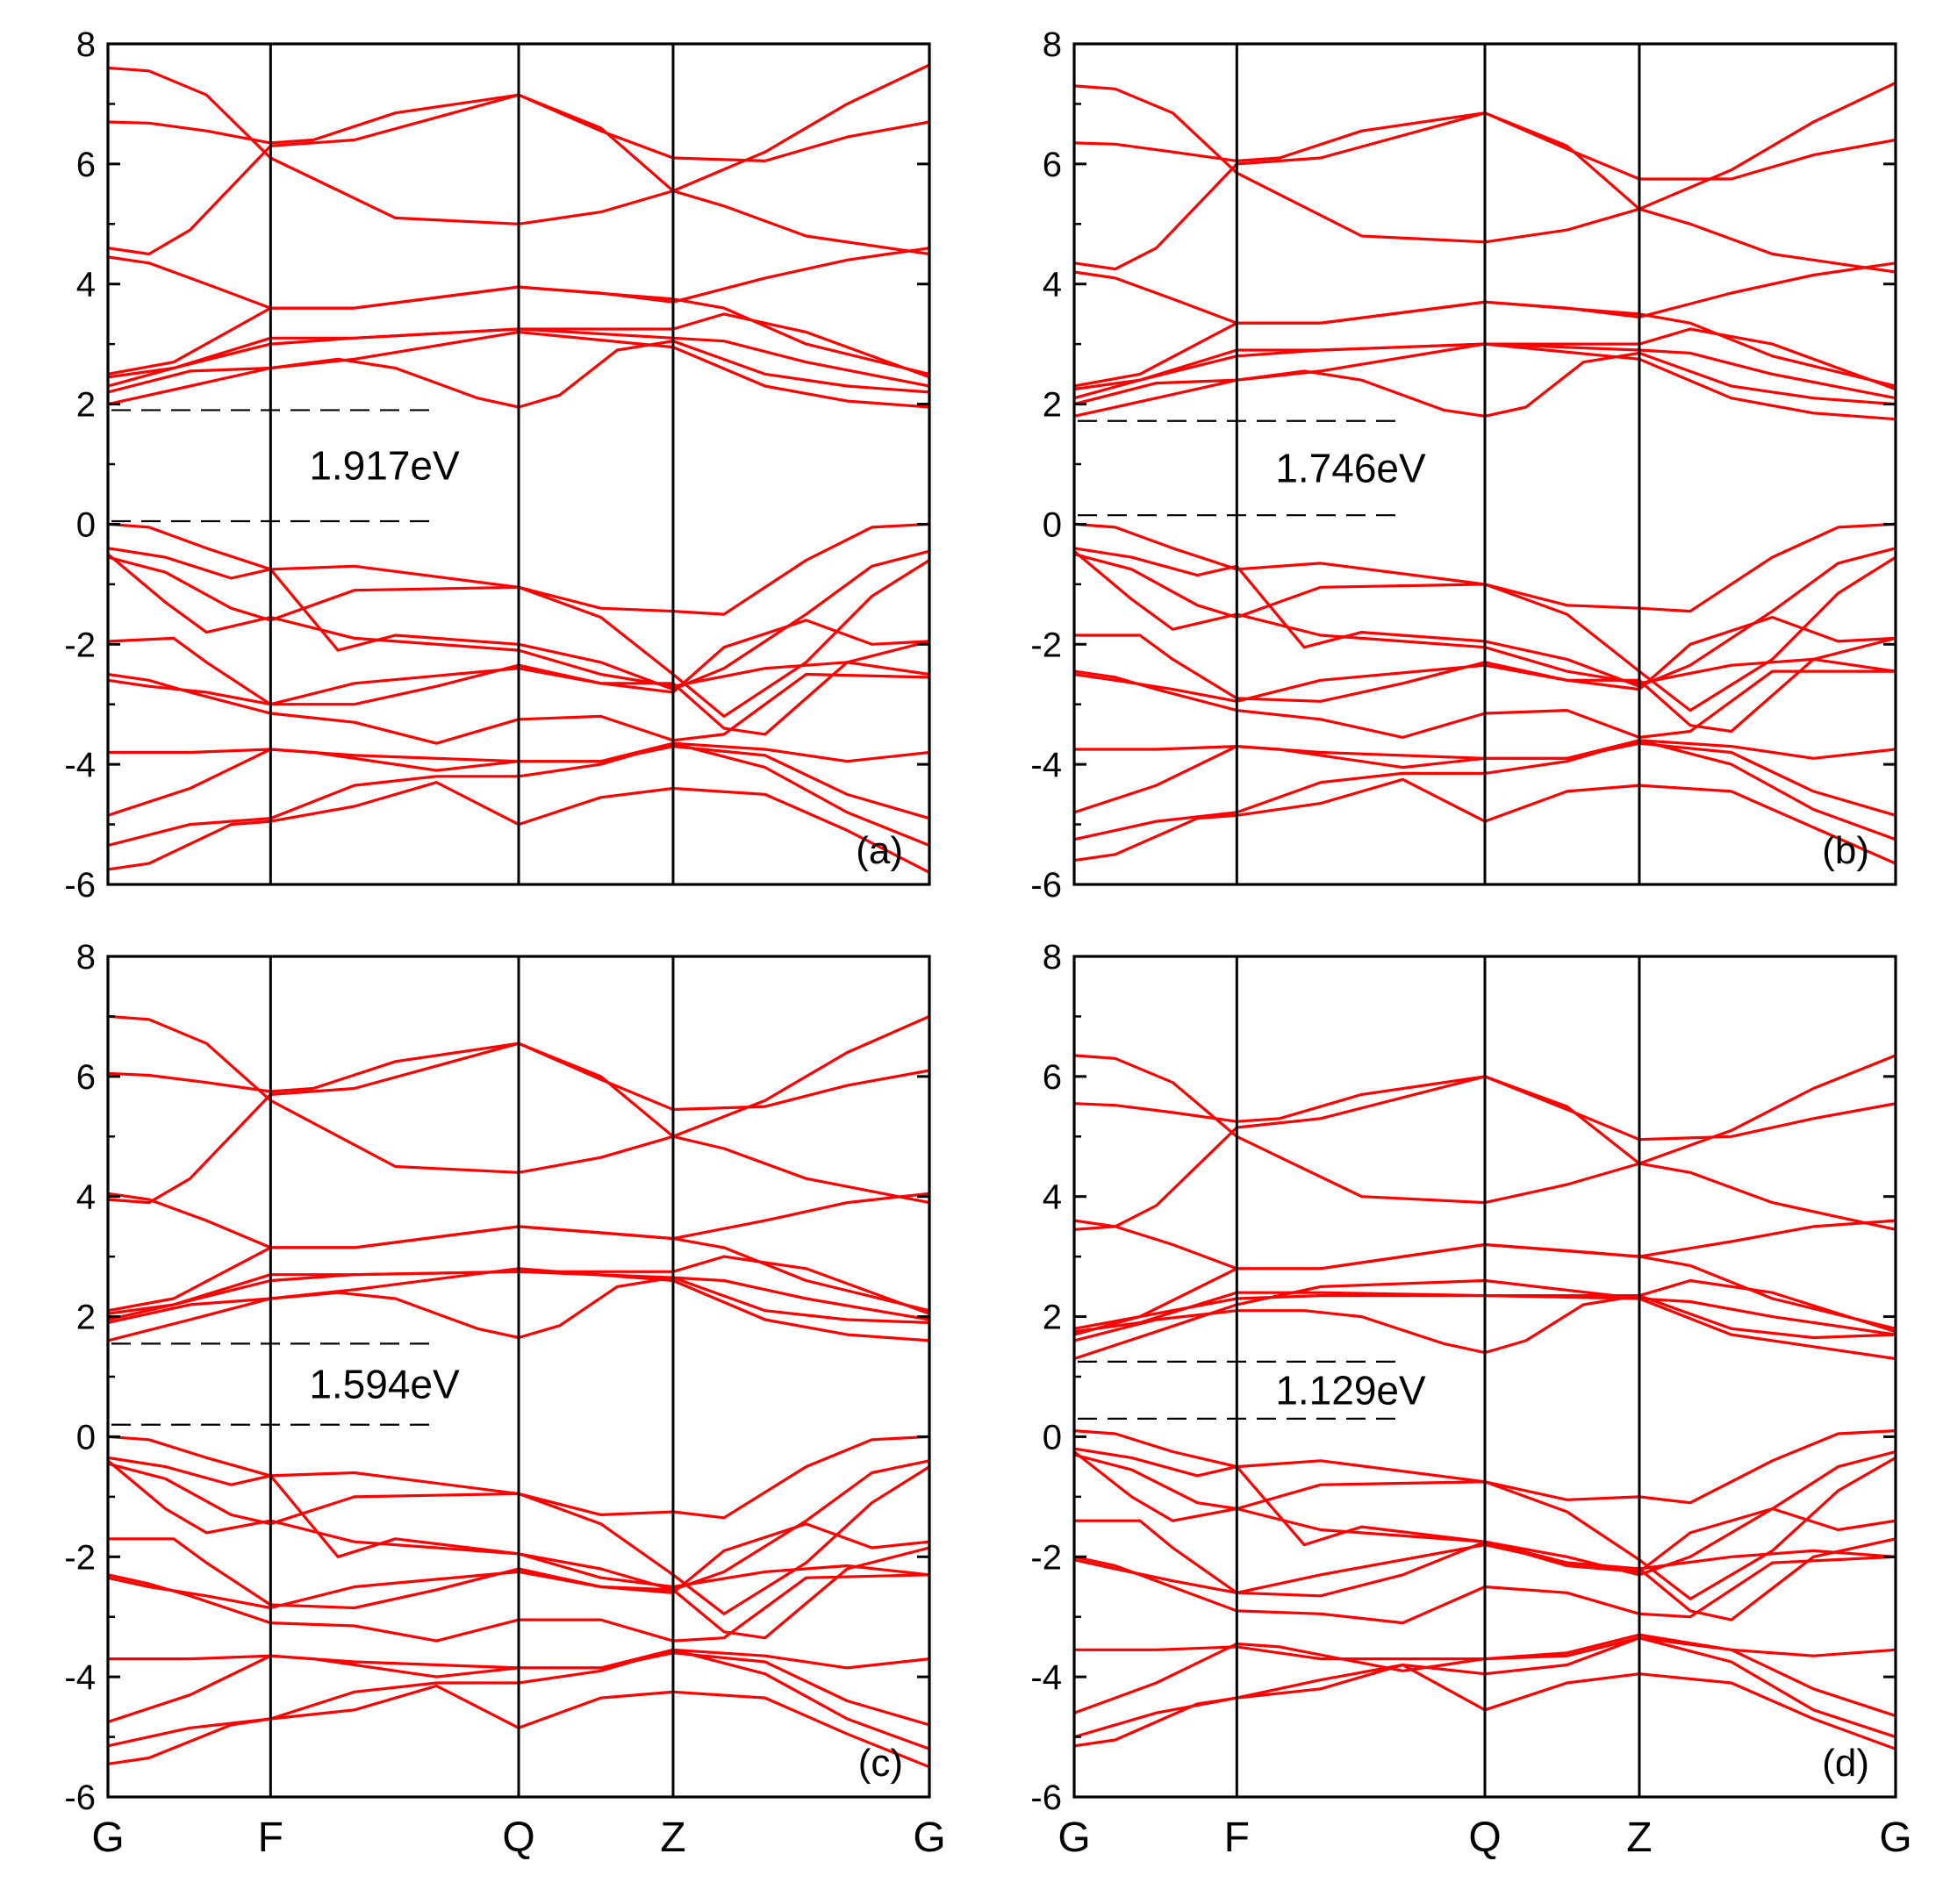  Describe the element at coordinates (384, 1384) in the screenshot. I see `band-gap-label: 1.594eV` at that location.